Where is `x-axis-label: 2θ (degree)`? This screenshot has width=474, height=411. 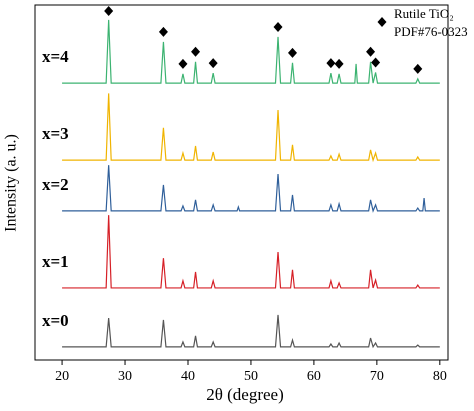 x-axis-label: 2θ (degree) is located at coordinates (245, 394).